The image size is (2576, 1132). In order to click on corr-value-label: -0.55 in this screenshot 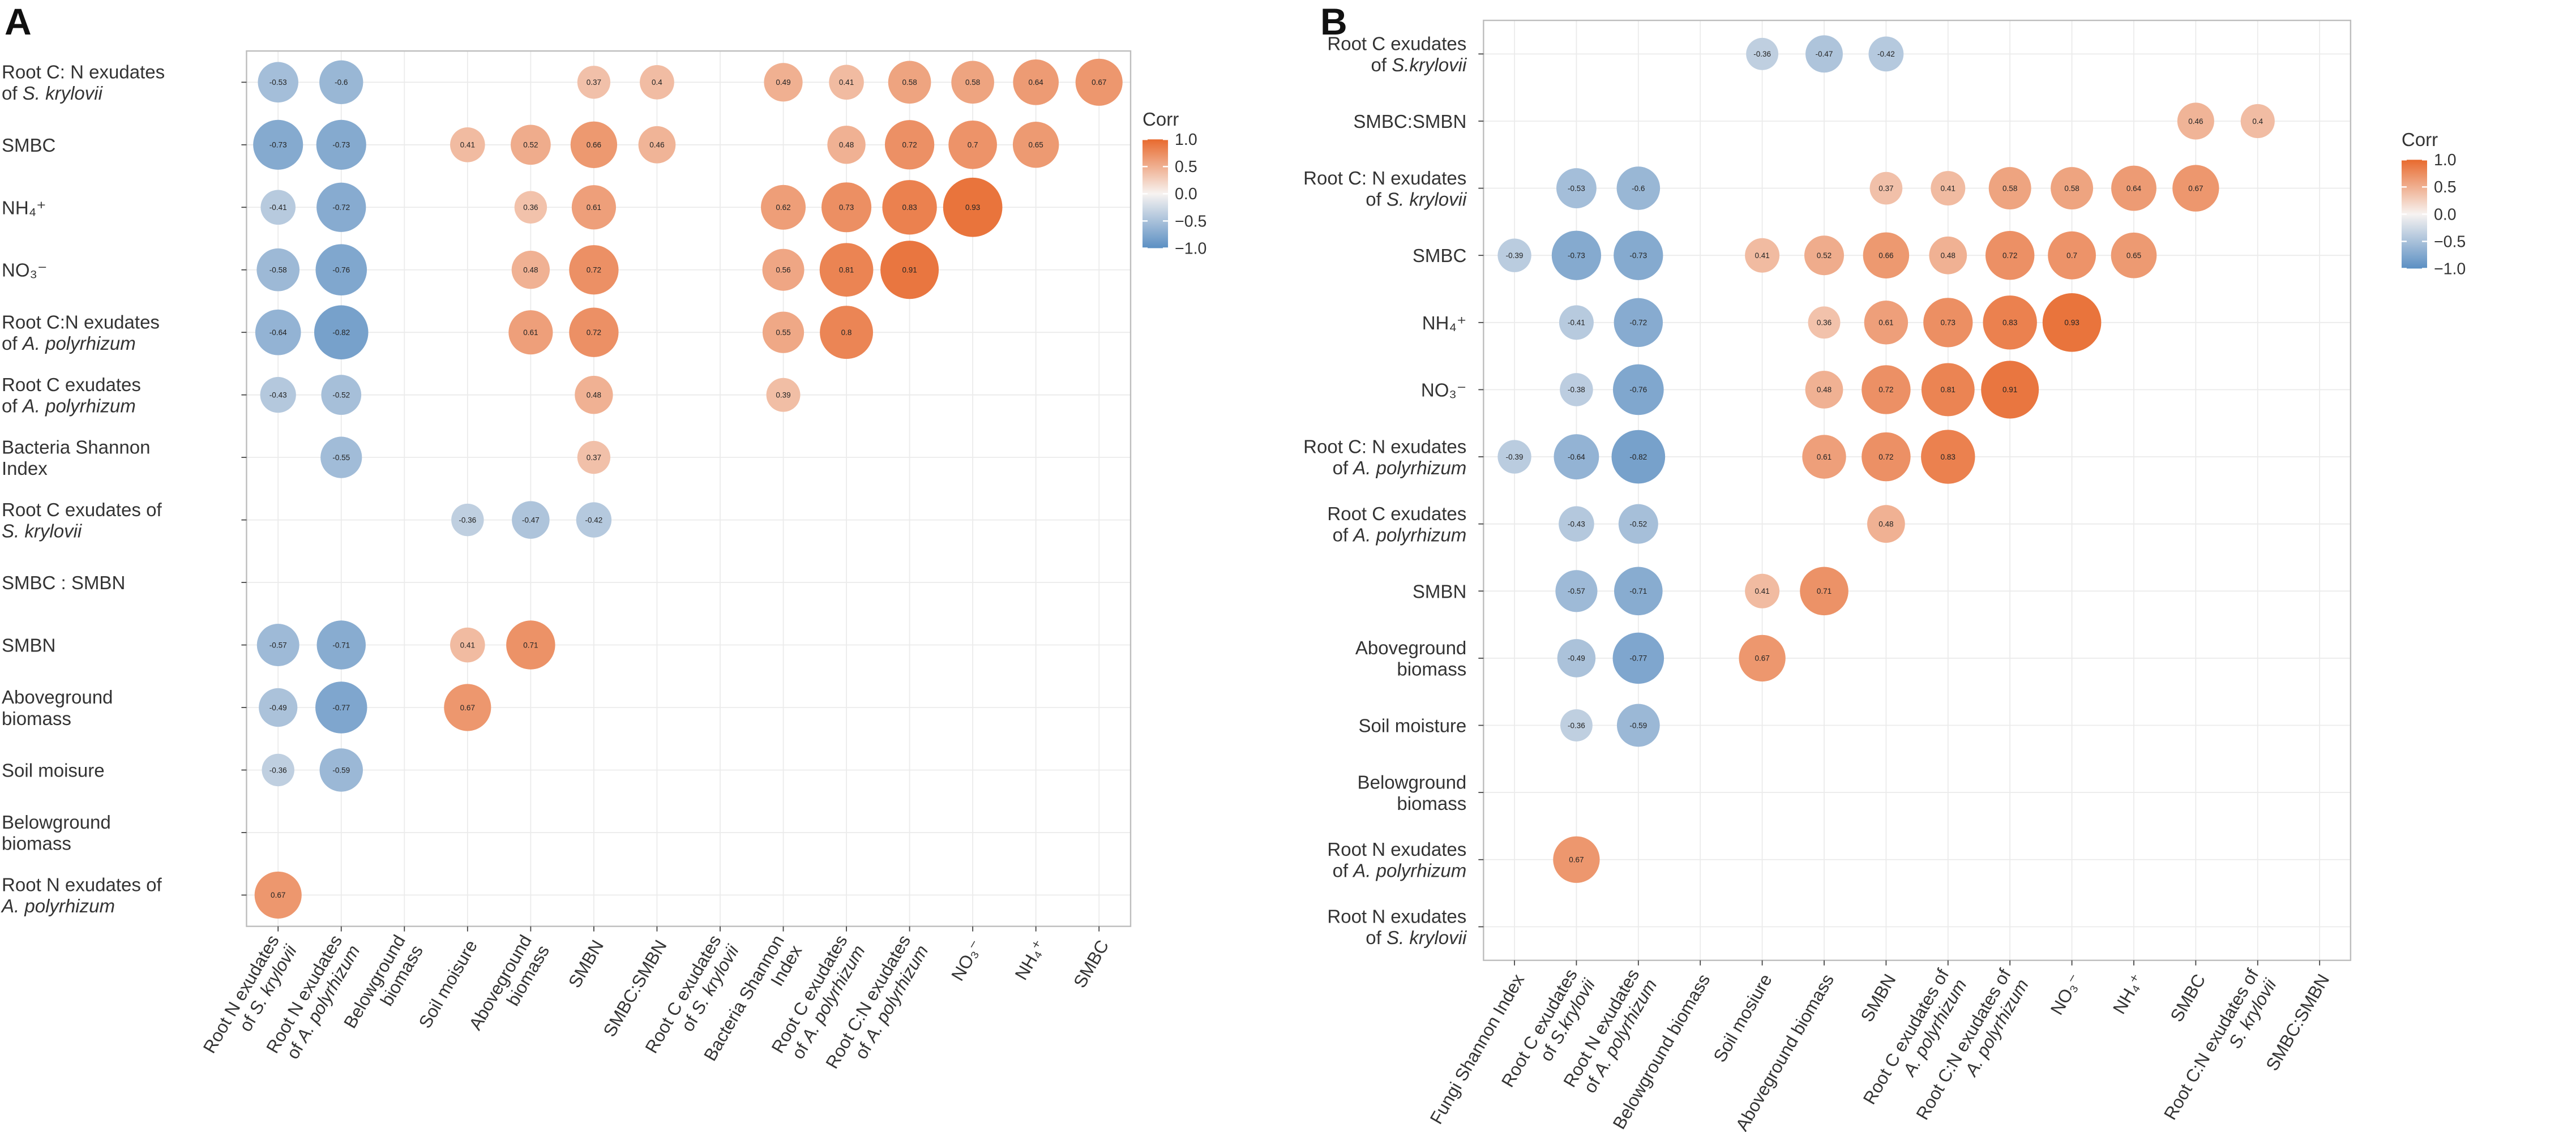, I will do `click(341, 457)`.